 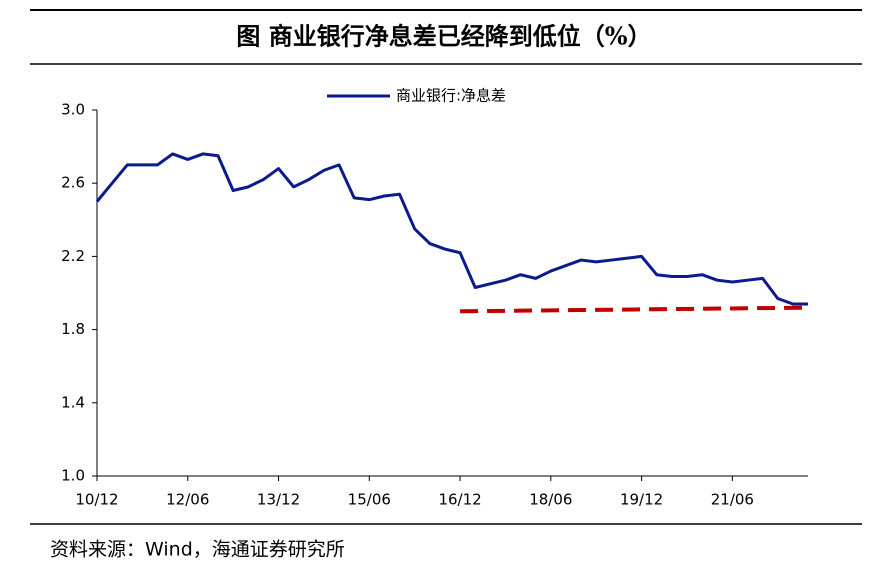 What do you see at coordinates (96, 500) in the screenshot?
I see `x-tick-label: 10/12` at bounding box center [96, 500].